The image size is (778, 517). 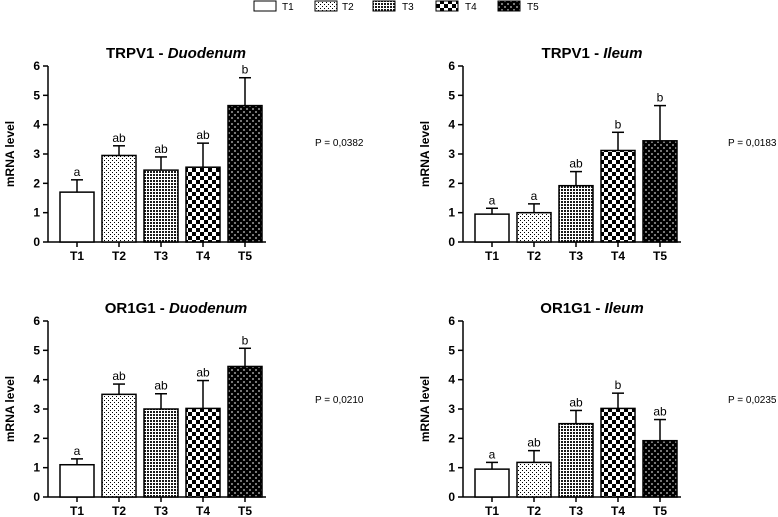 I want to click on legend-label-t3: T3, so click(x=408, y=7).